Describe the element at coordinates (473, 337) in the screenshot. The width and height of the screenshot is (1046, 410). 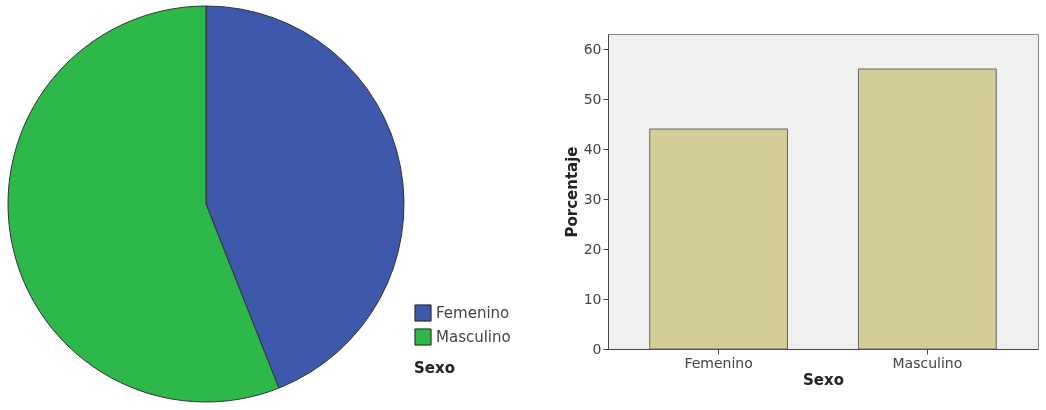
I see `legend-label: Masculino` at that location.